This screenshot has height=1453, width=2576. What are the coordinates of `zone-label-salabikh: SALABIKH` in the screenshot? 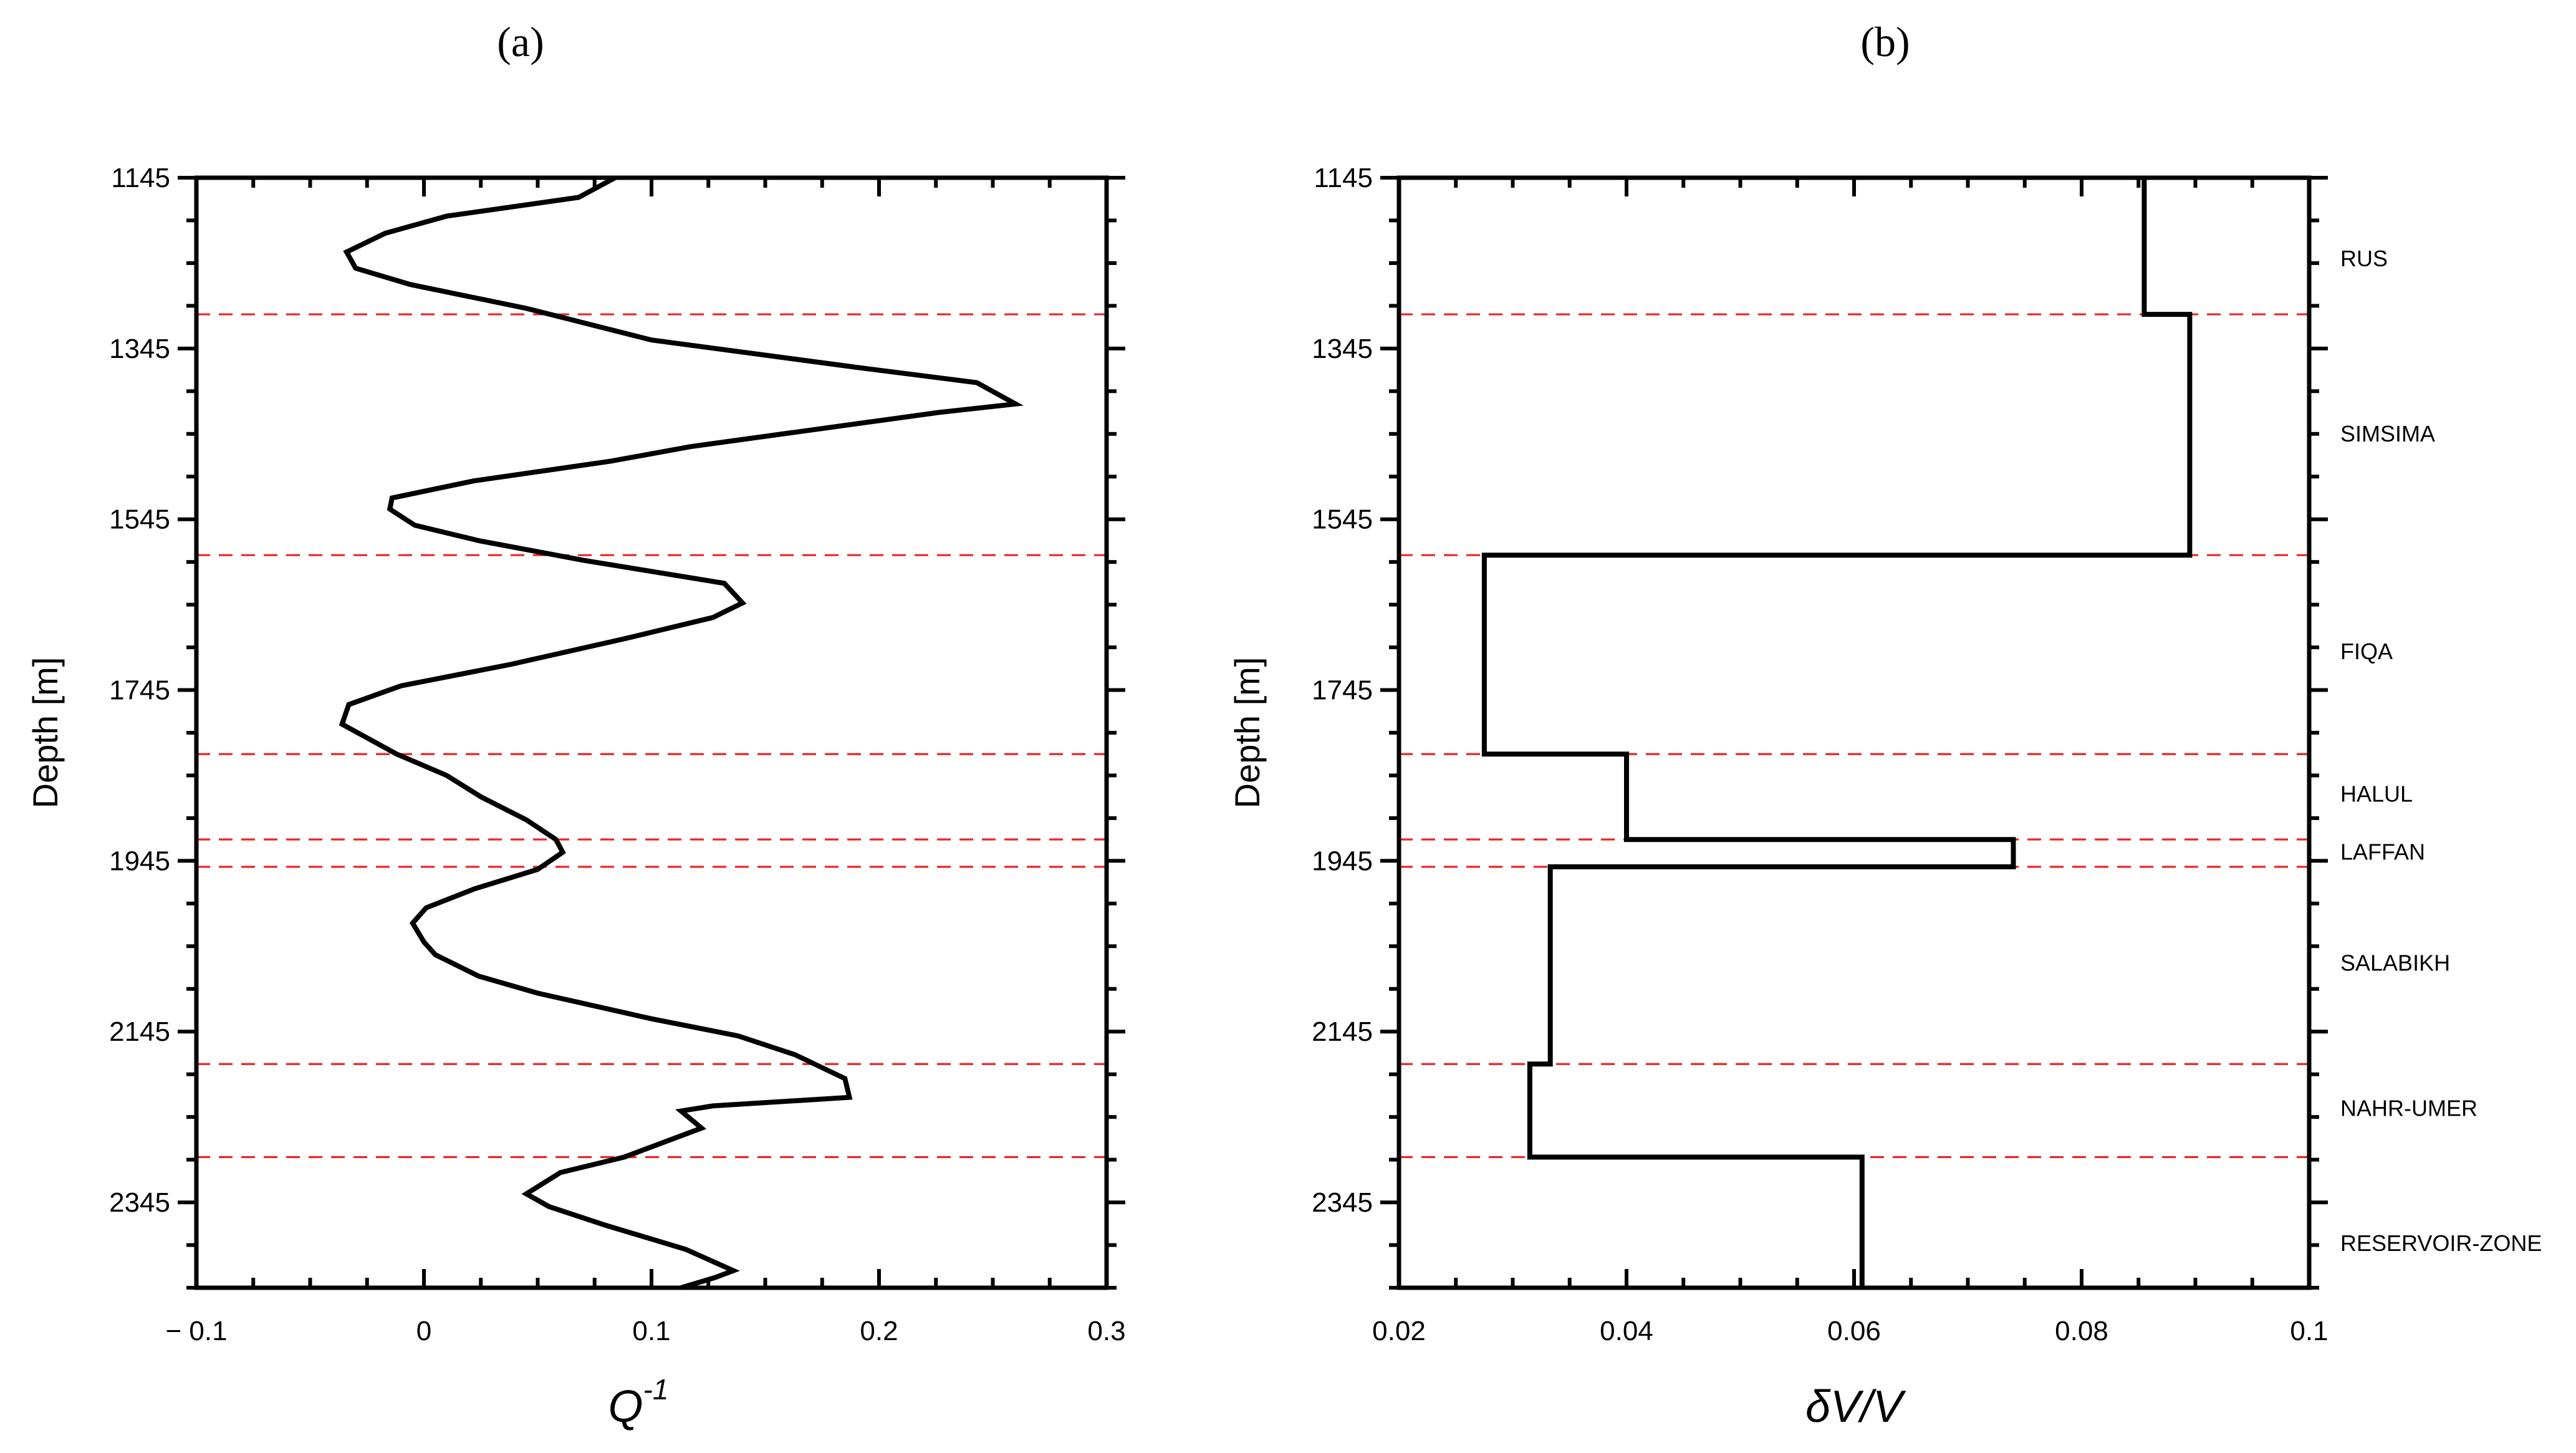 It's located at (2395, 963).